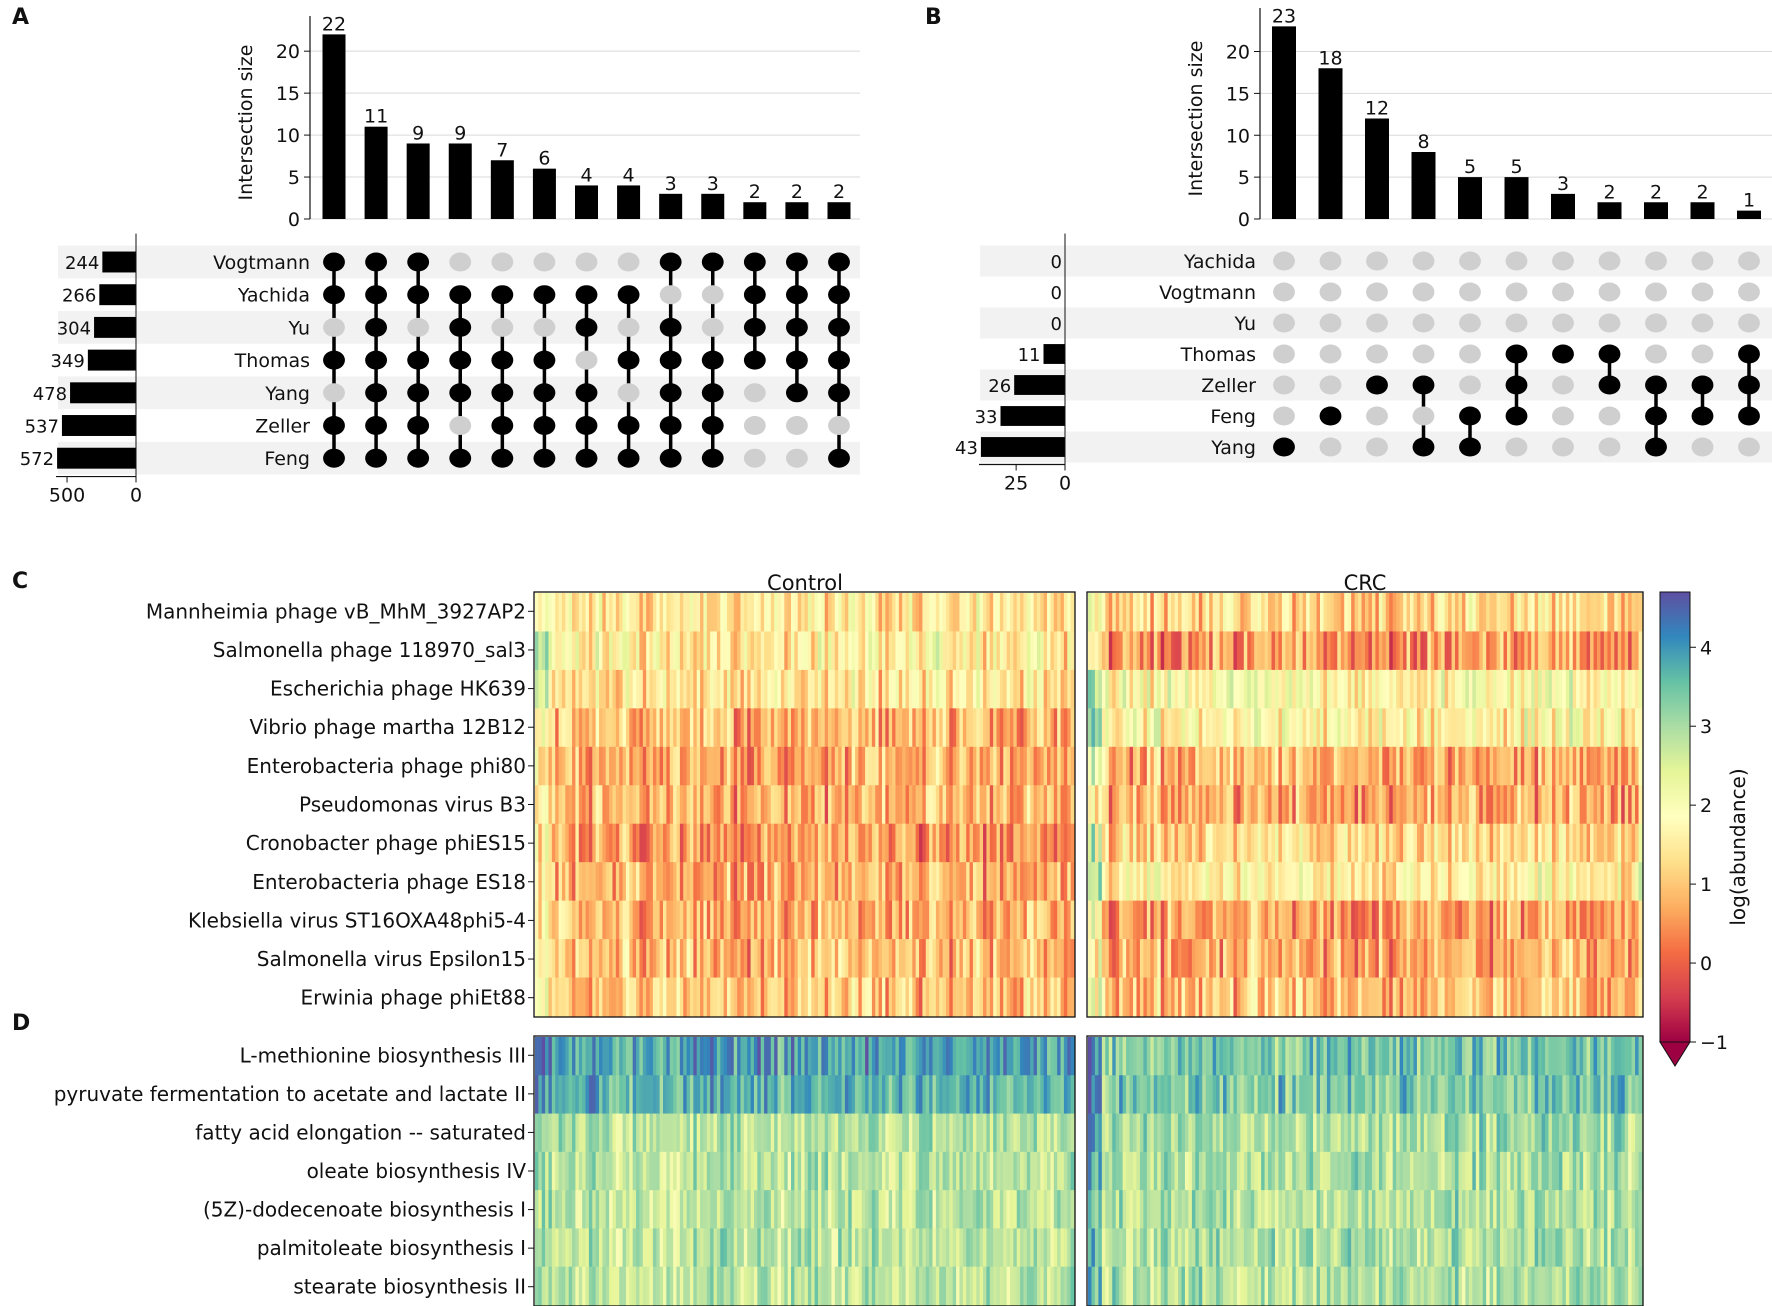  I want to click on upset-a-size-tick-label: 0, so click(136, 496).